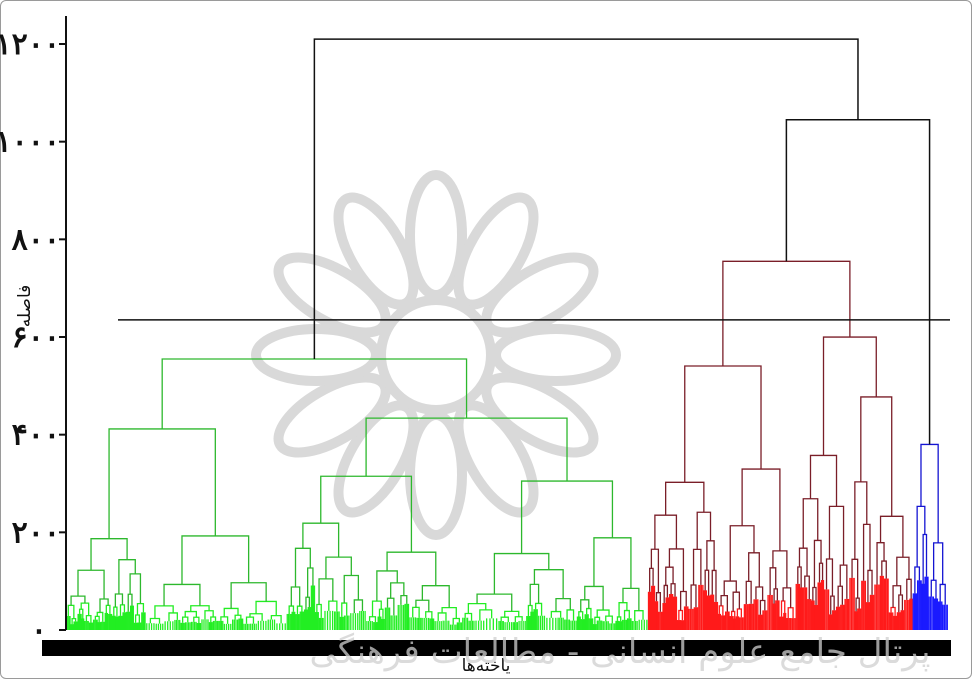 The image size is (974, 681). Describe the element at coordinates (486, 666) in the screenshot. I see `x-axis-label: یاخته‌ها` at that location.